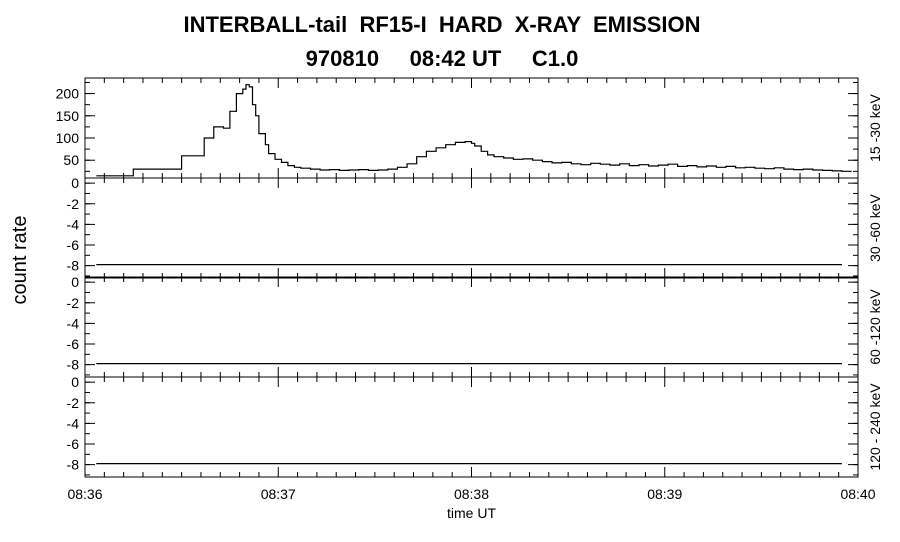  I want to click on channel-label: 120 - 240 keV, so click(875, 427).